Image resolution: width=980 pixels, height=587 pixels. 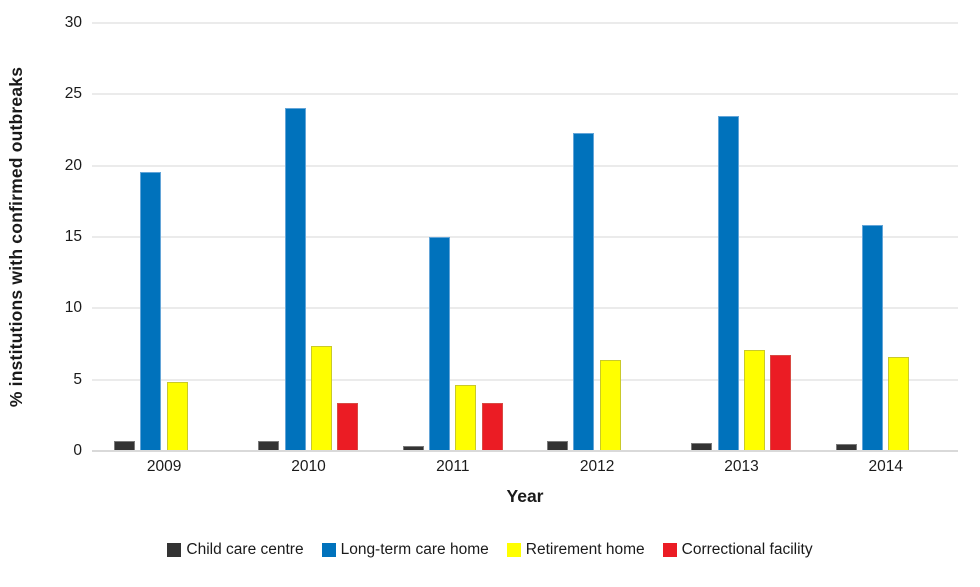 I want to click on legend-item-child-care-centre: Child care centre, so click(x=235, y=550).